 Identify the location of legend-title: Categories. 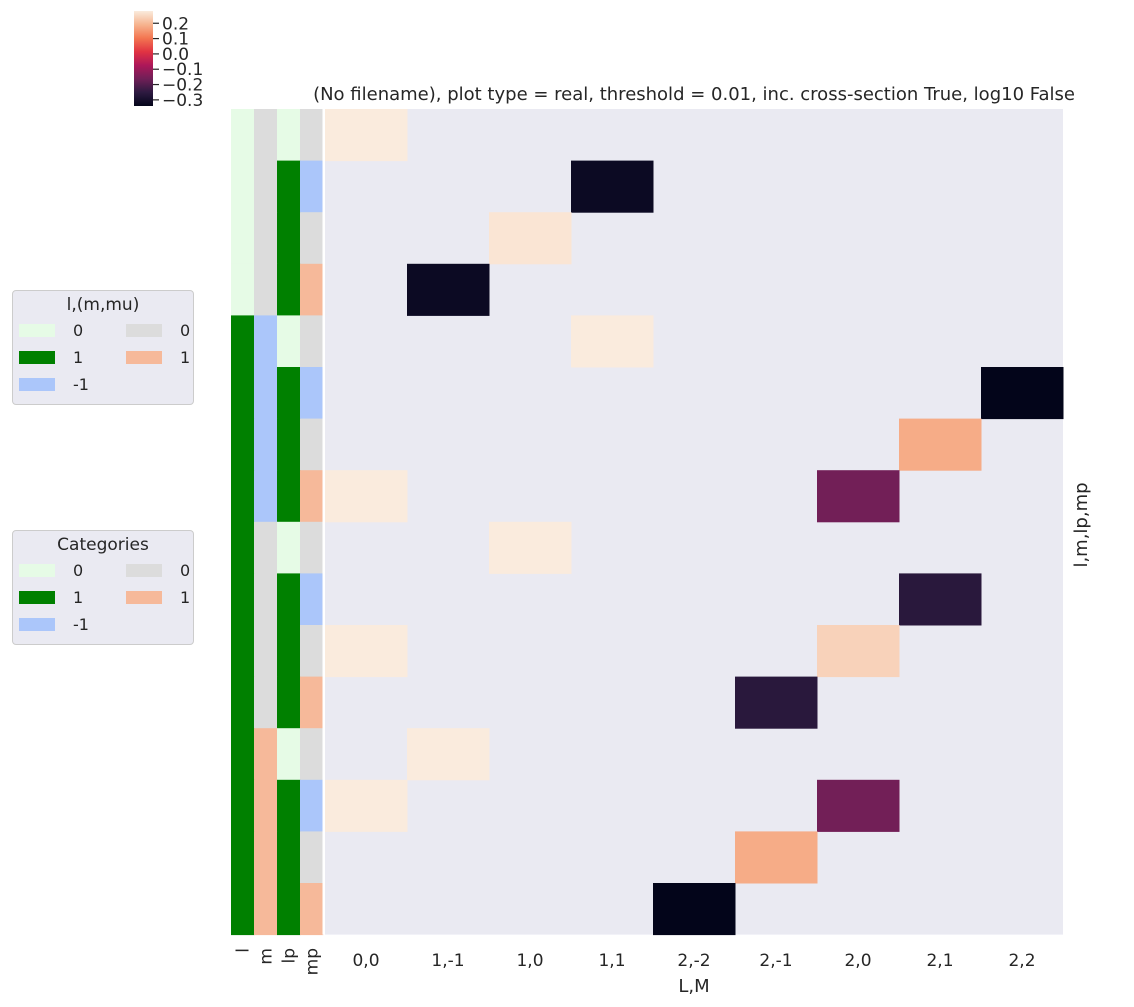
(103, 545).